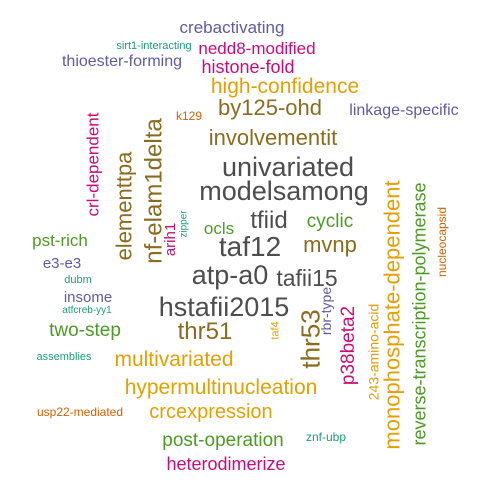  I want to click on word-rbr-type: rbr-type, so click(325, 311).